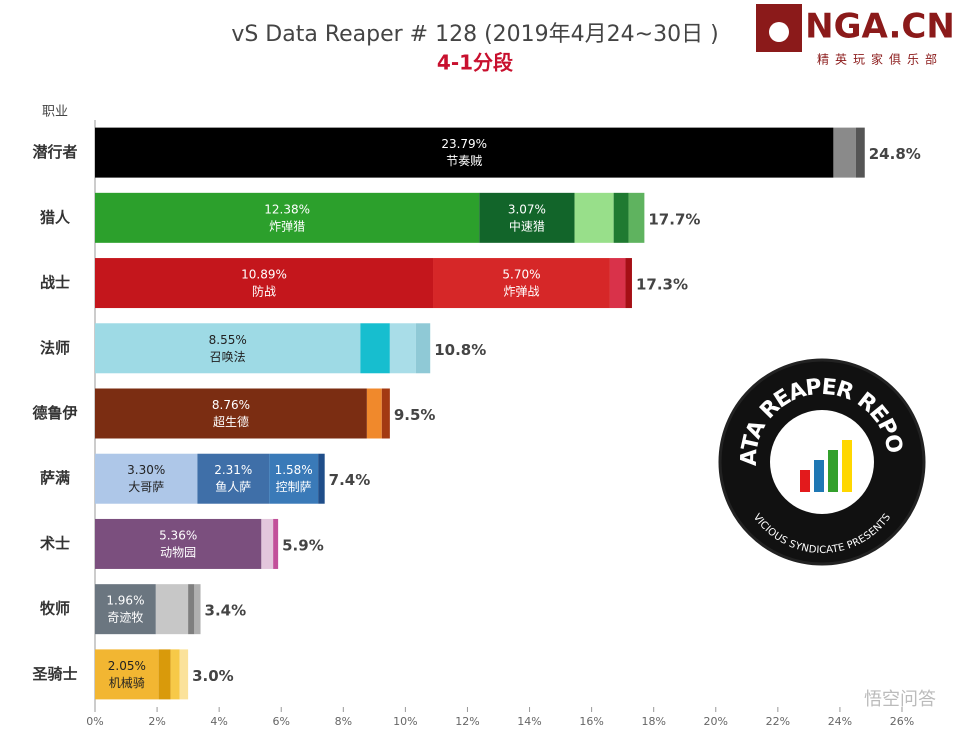 The height and width of the screenshot is (732, 960). Describe the element at coordinates (125, 618) in the screenshot. I see `segment-name-label: 奇迹牧` at that location.